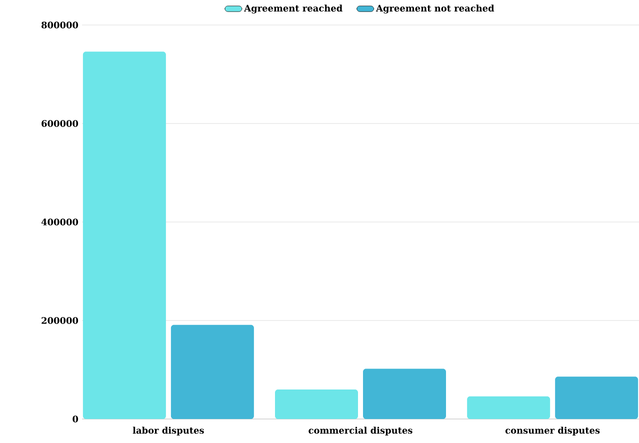 The width and height of the screenshot is (639, 443). What do you see at coordinates (75, 419) in the screenshot?
I see `y-tick-label: 0` at bounding box center [75, 419].